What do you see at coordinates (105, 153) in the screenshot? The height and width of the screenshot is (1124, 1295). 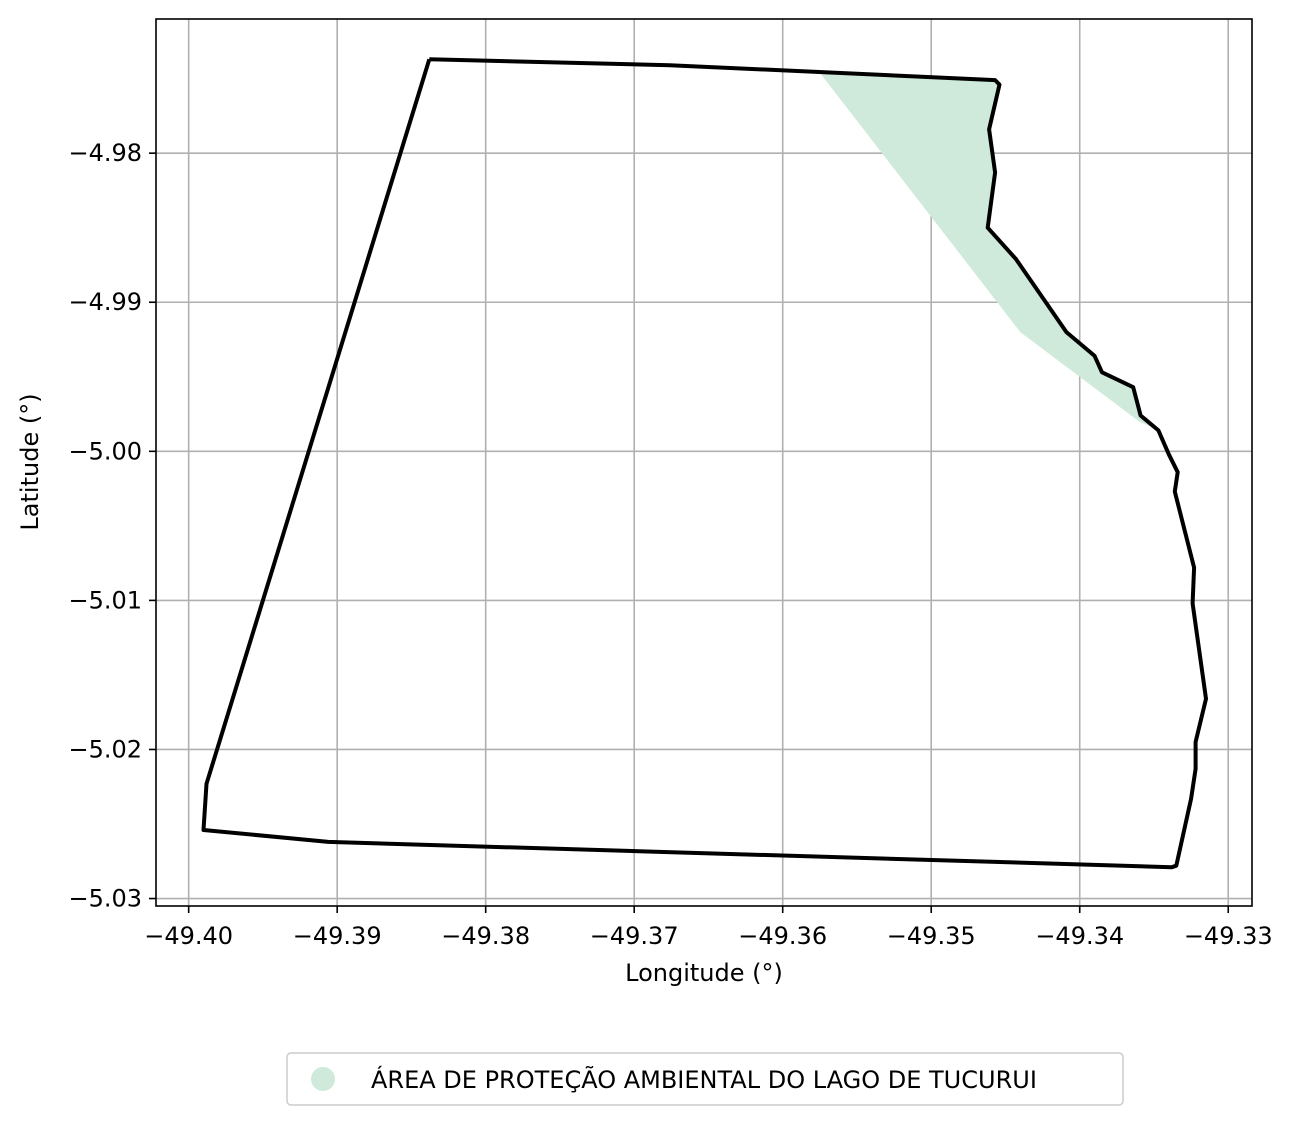 I see `y-tick-label: −4.98` at bounding box center [105, 153].